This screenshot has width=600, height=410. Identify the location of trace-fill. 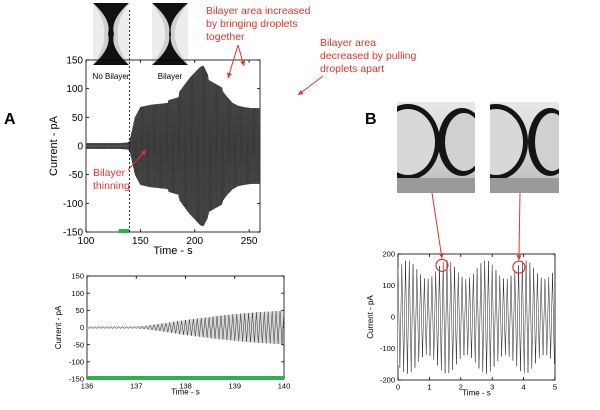
(185, 327).